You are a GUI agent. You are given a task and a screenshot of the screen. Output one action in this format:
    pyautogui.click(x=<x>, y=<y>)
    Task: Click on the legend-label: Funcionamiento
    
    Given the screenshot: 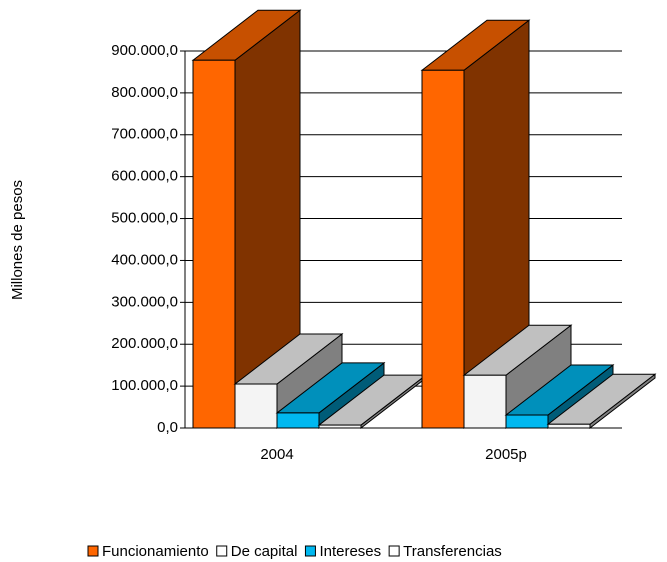 What is the action you would take?
    pyautogui.click(x=155, y=551)
    